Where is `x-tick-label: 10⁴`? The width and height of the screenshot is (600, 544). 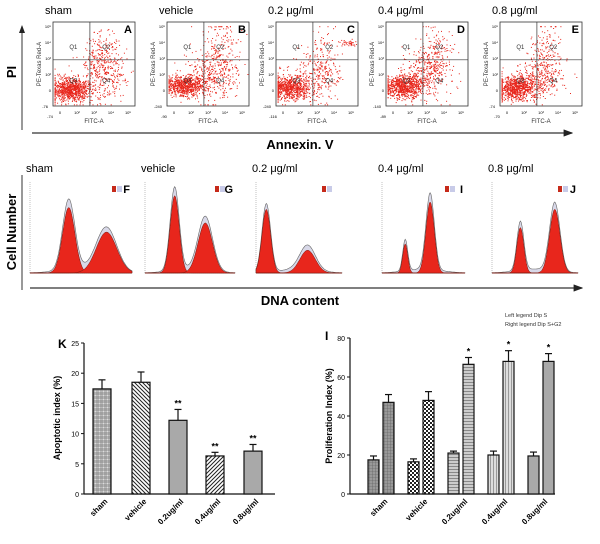
x-tick-label: 10⁴ is located at coordinates (225, 112).